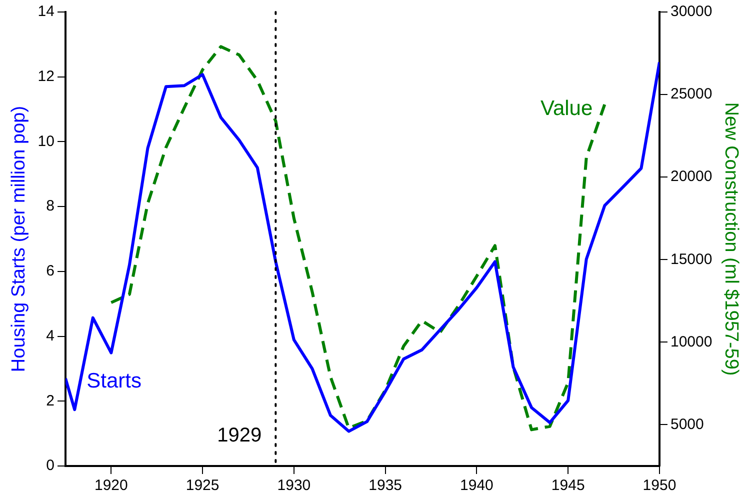 The image size is (754, 502). Describe the element at coordinates (568, 485) in the screenshot. I see `x-tick-label: 1945` at that location.